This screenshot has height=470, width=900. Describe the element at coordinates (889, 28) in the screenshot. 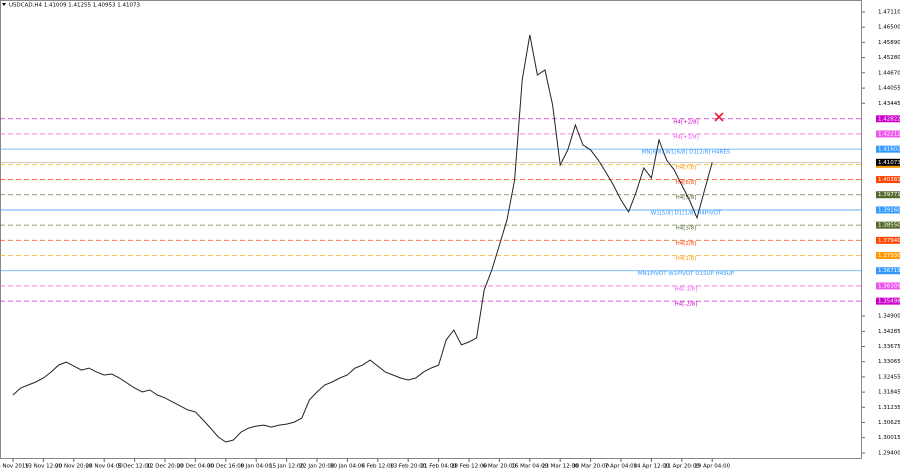

I see `y-tick-label: 1.46500` at that location.